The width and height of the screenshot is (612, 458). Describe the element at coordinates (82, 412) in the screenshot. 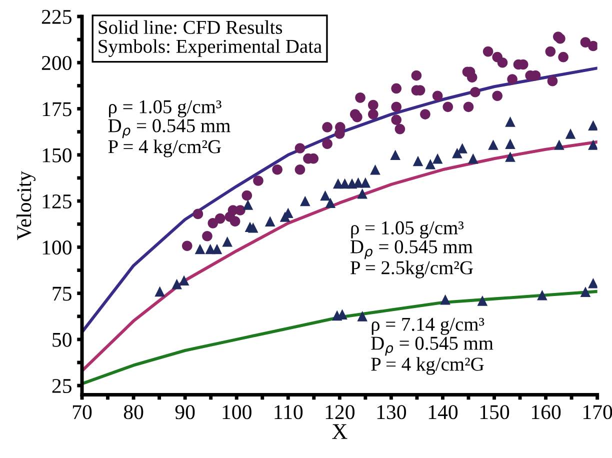

I see `x-tick-label: 70` at that location.